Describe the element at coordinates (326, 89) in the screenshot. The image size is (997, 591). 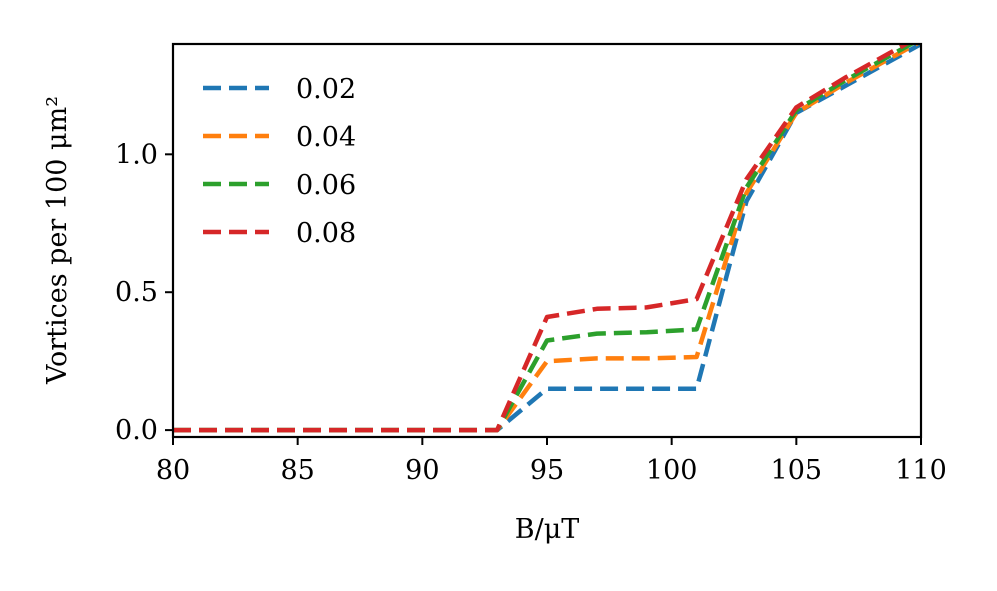
I see `legend-label: 0.02` at that location.